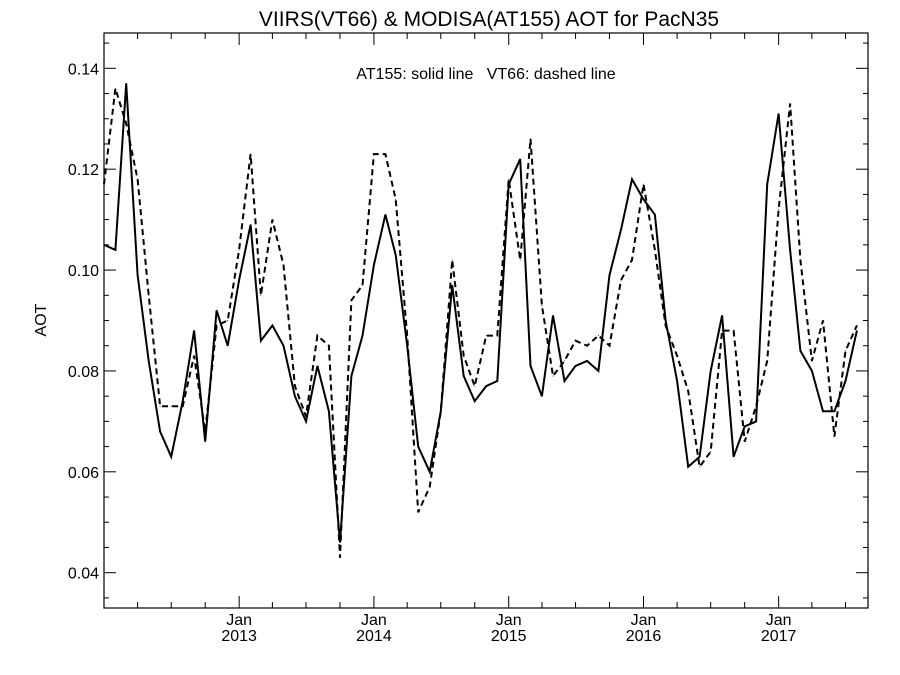  What do you see at coordinates (41, 319) in the screenshot?
I see `y-axis-label: AOT` at bounding box center [41, 319].